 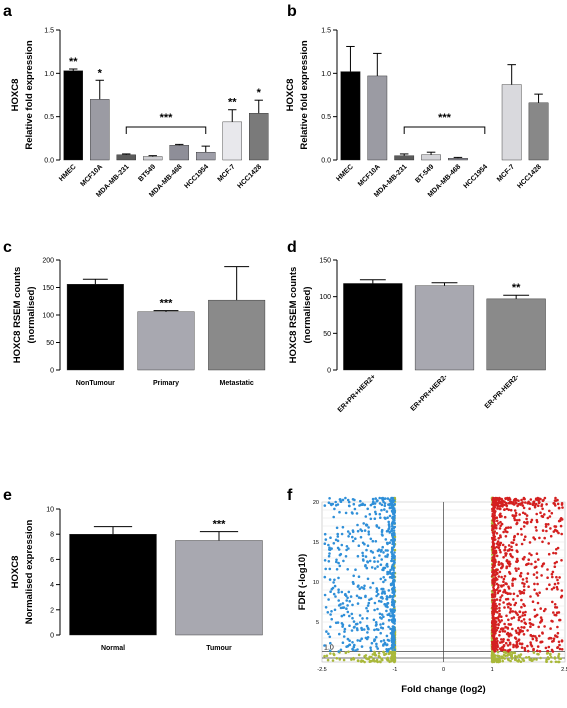 What do you see at coordinates (326, 117) in the screenshot?
I see `y-tick-label: 0.5` at bounding box center [326, 117].